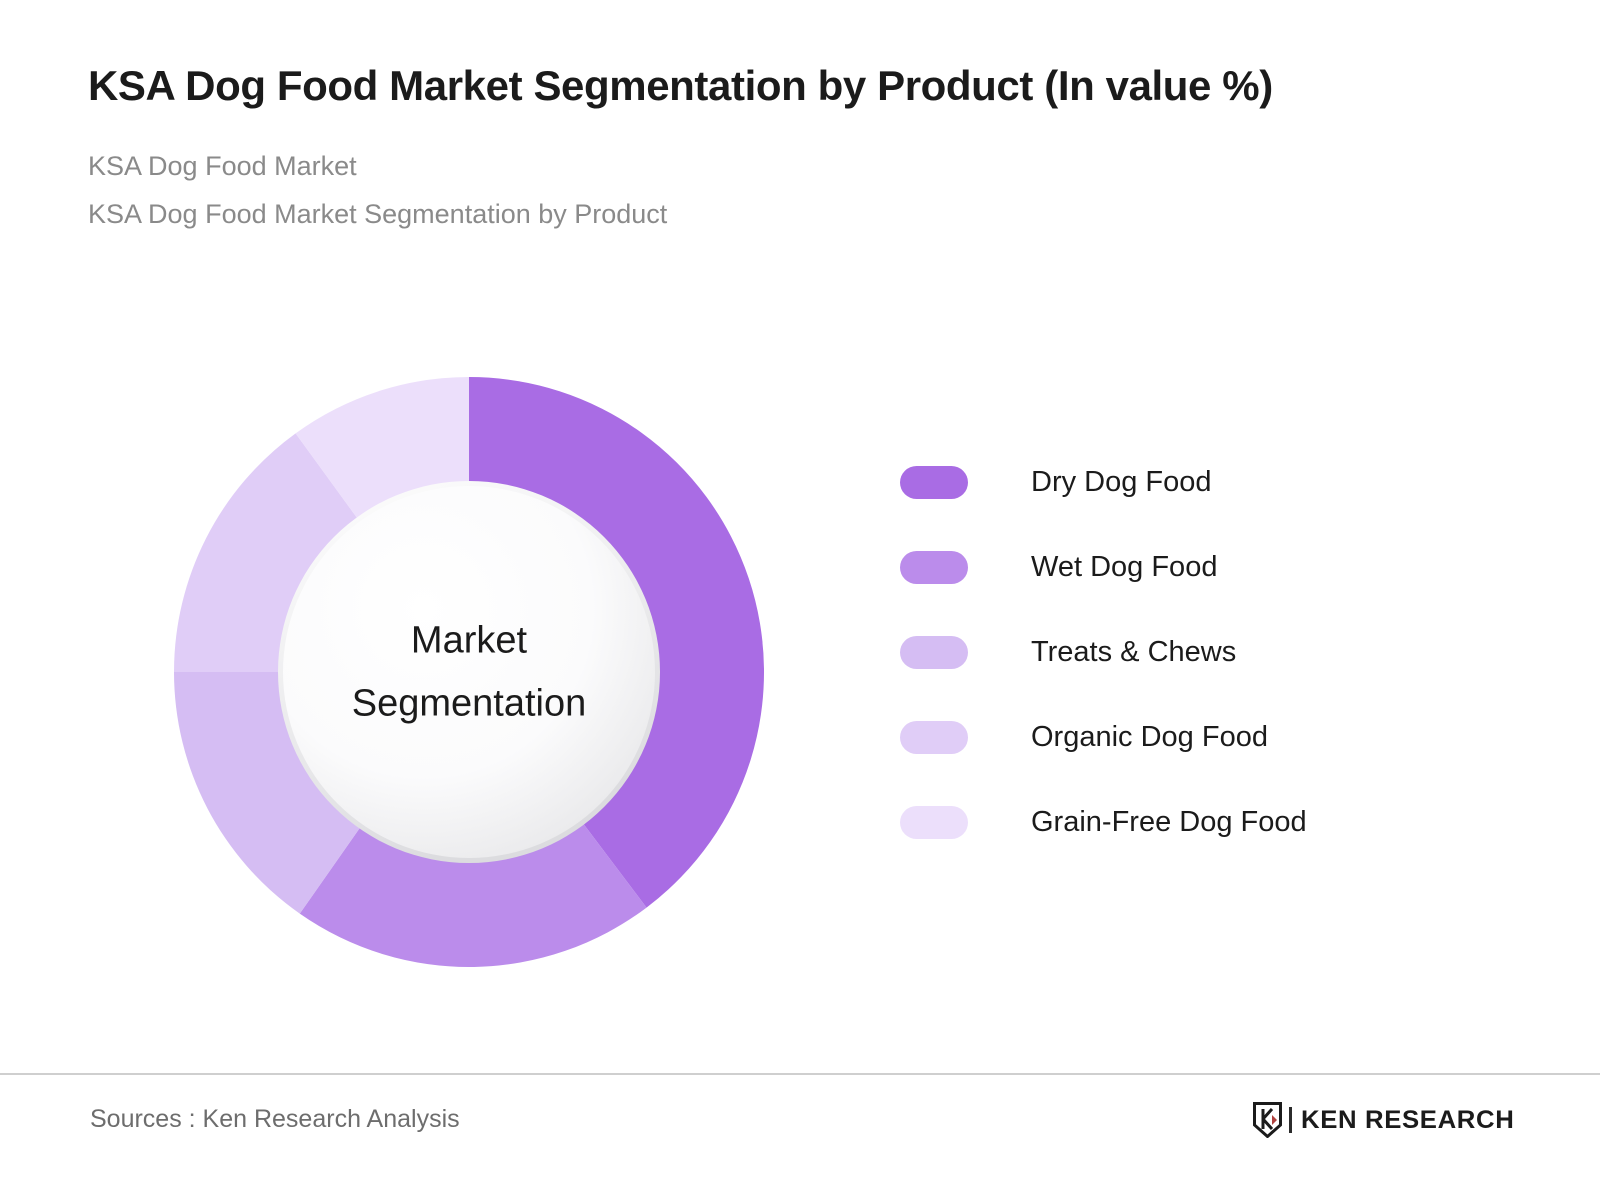 The width and height of the screenshot is (1600, 1200). What do you see at coordinates (1124, 567) in the screenshot?
I see `legend-label: Wet Dog Food` at bounding box center [1124, 567].